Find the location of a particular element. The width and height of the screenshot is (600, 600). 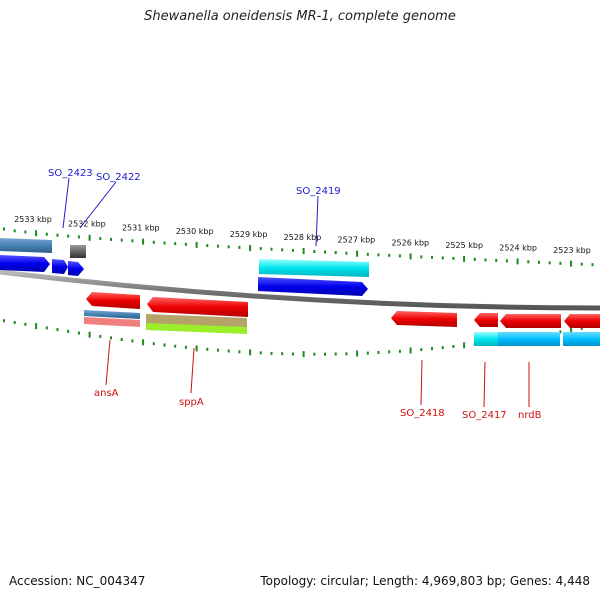

scale-label: 2529 kbp is located at coordinates (249, 234).